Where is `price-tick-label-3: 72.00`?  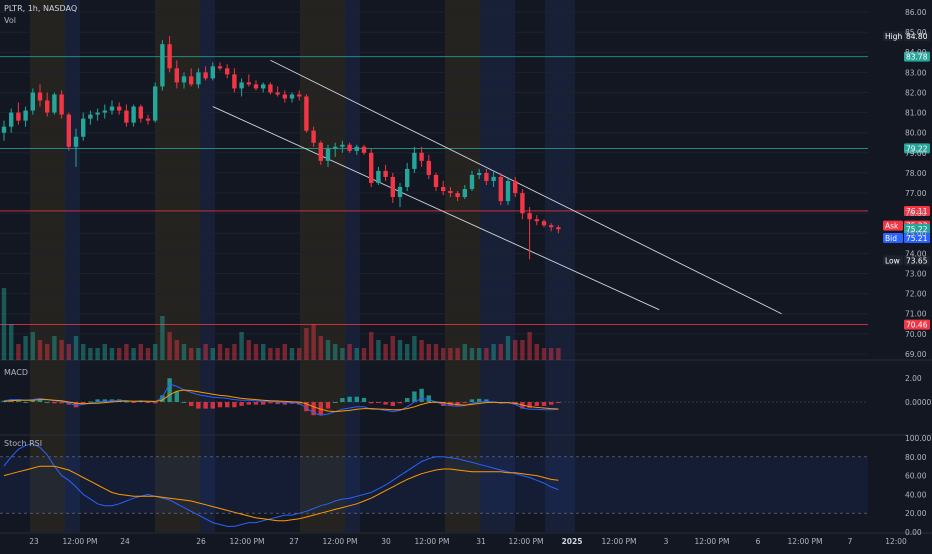
price-tick-label-3: 72.00 is located at coordinates (916, 294).